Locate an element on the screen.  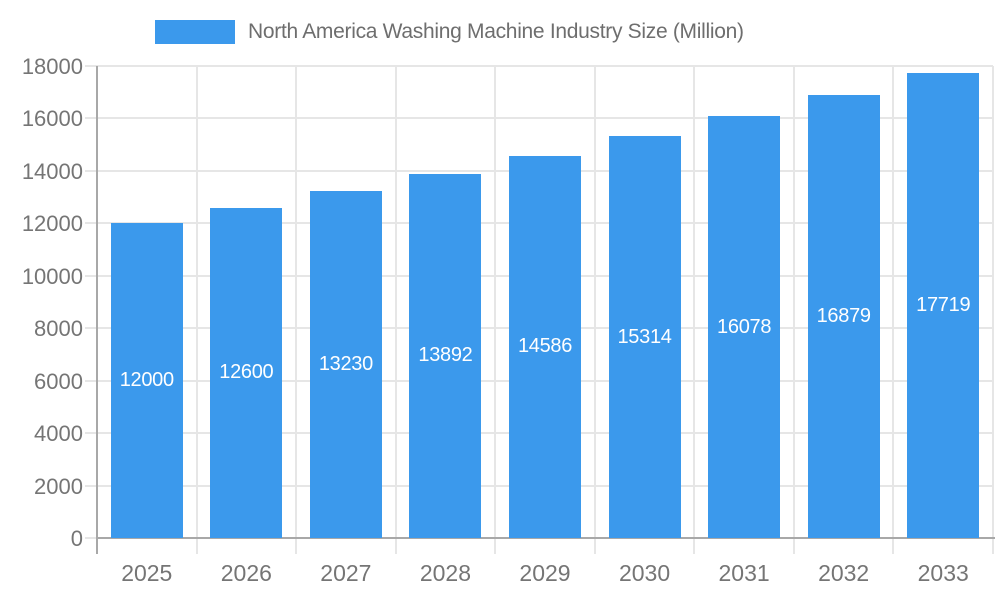
x-axis-label: 2031 is located at coordinates (744, 573).